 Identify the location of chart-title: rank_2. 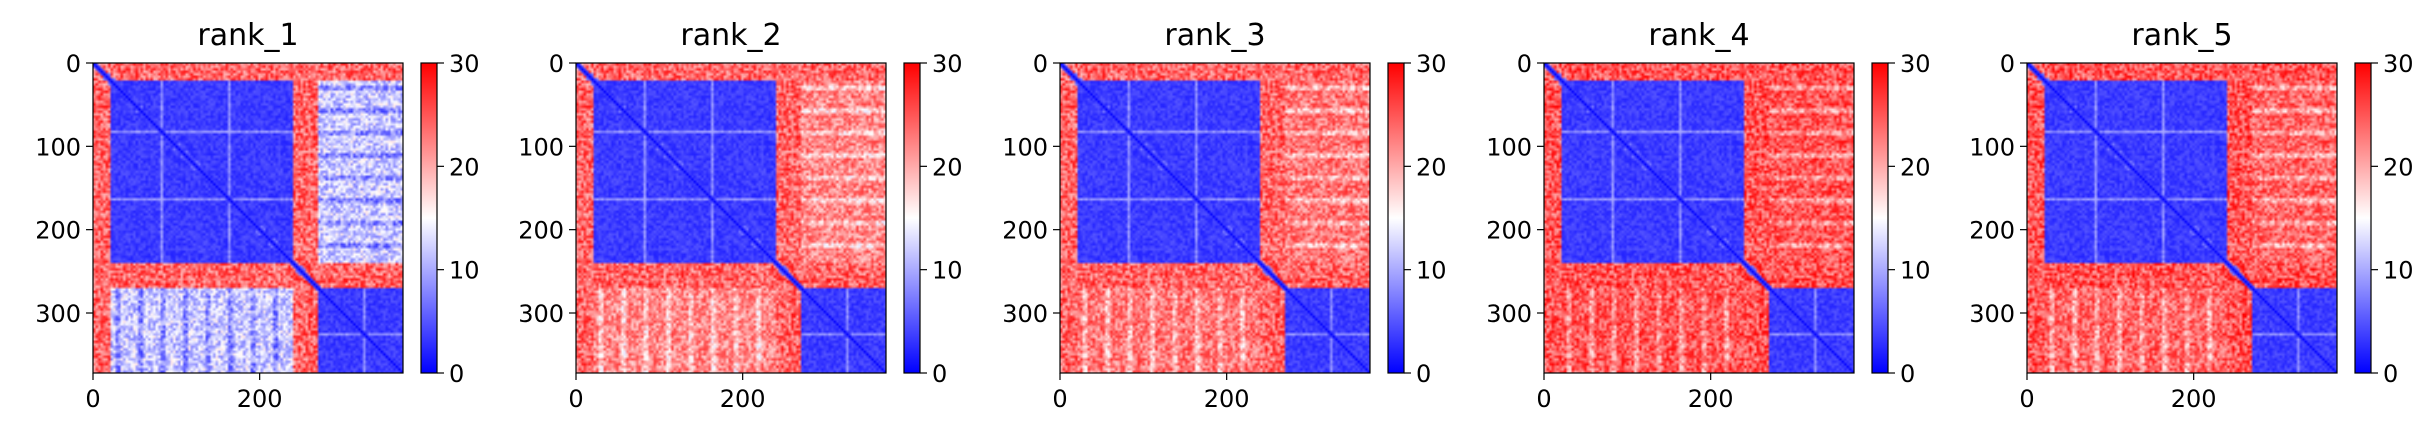
(730, 35).